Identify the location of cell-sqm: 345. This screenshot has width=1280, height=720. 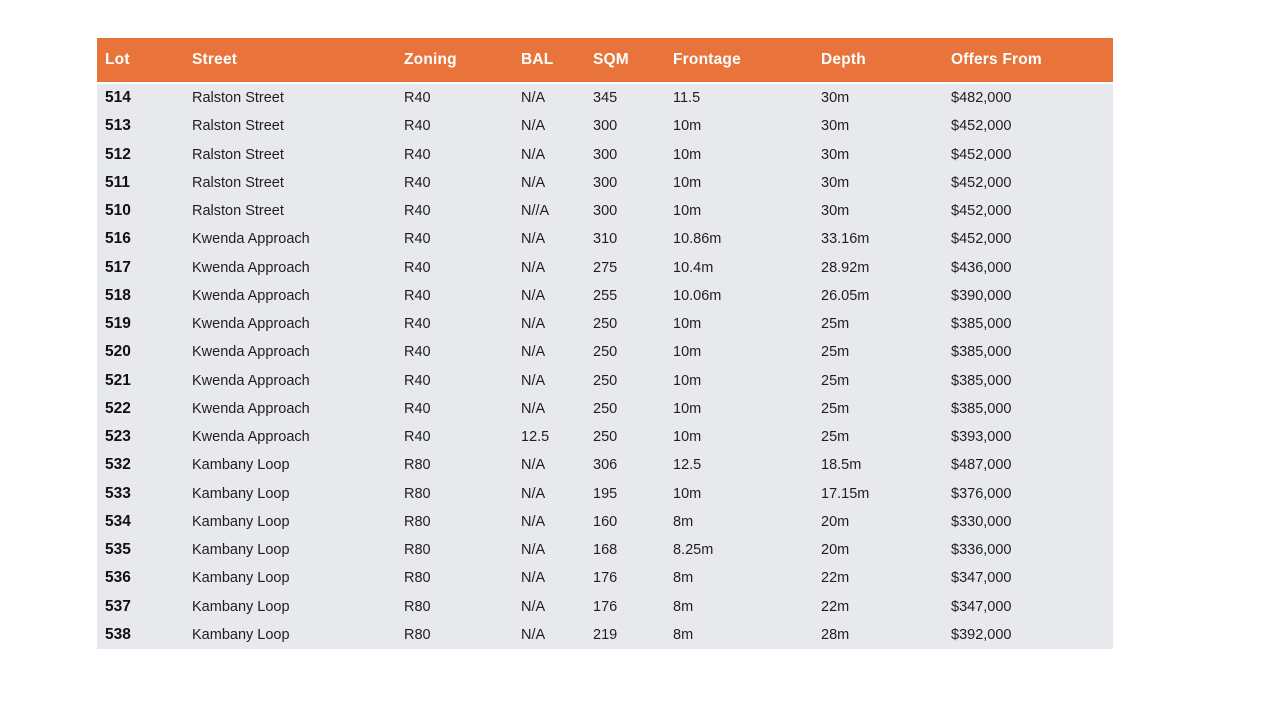
(605, 98).